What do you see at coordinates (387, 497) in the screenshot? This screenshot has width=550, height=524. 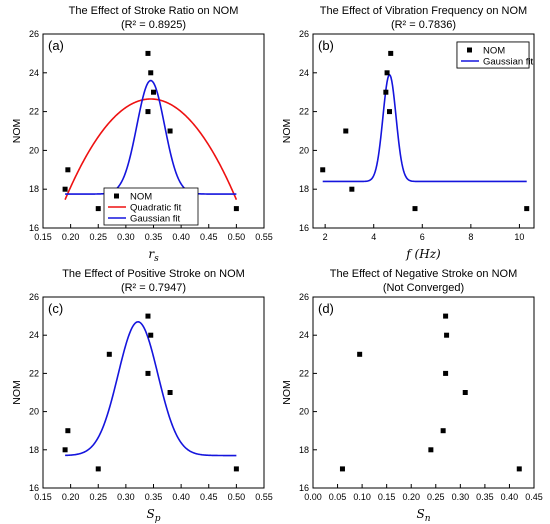 I see `x-tick-label: 0.15` at bounding box center [387, 497].